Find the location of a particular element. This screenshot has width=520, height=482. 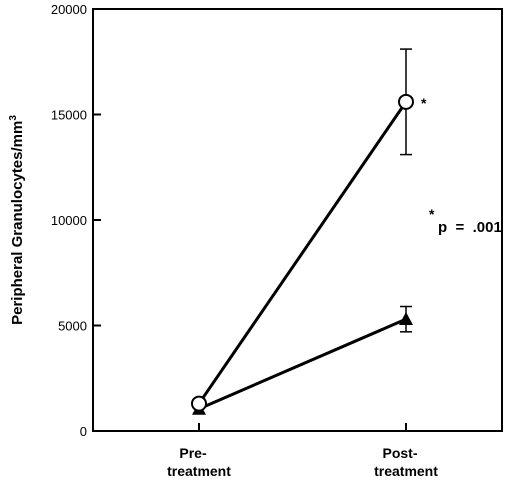

x-category-label: Pre- is located at coordinates (193, 453).